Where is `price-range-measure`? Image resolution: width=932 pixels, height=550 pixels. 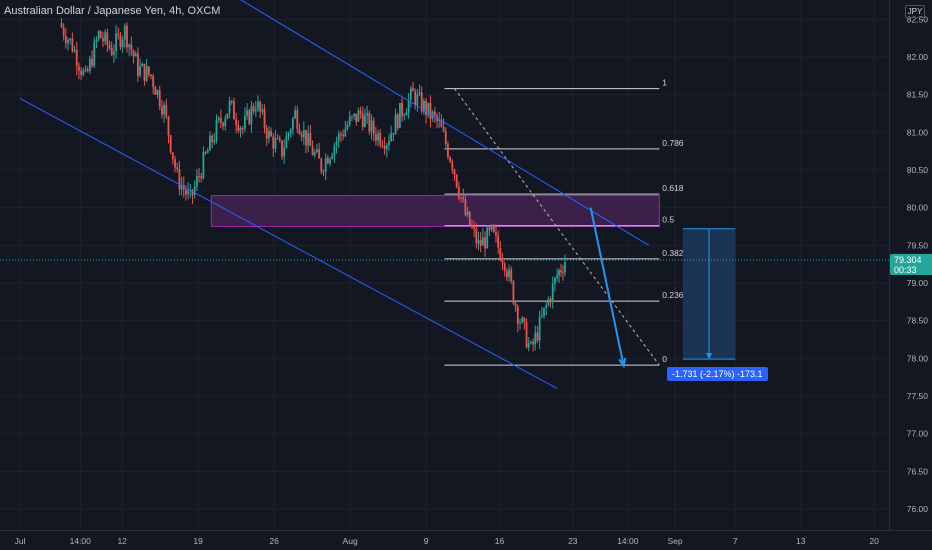 price-range-measure is located at coordinates (709, 294).